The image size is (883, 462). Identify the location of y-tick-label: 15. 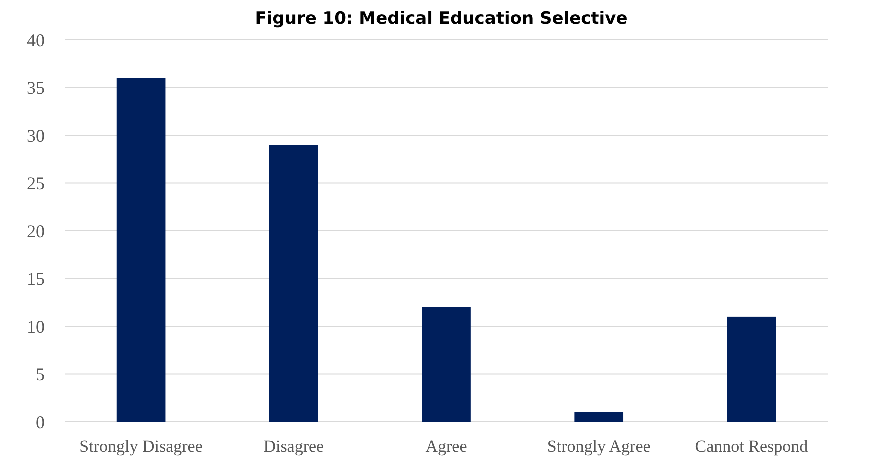
(36, 279).